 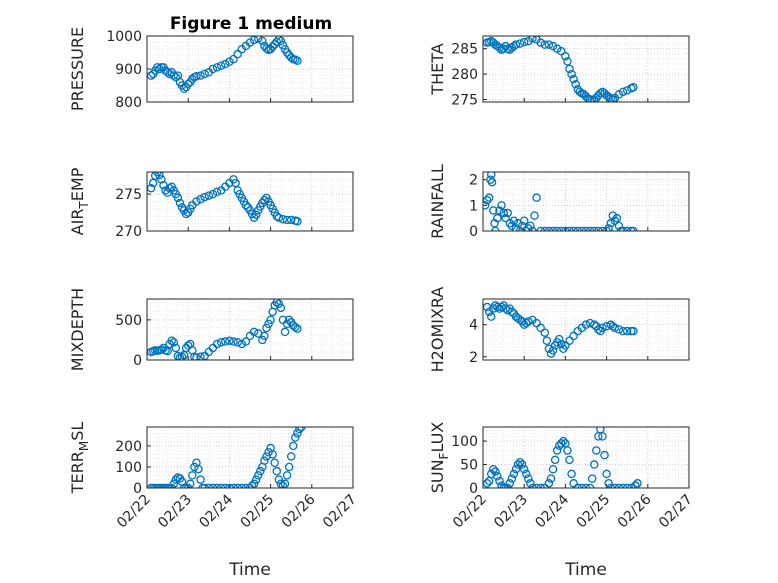 What do you see at coordinates (437, 330) in the screenshot?
I see `y-axis-label: H2OMIXRA` at bounding box center [437, 330].